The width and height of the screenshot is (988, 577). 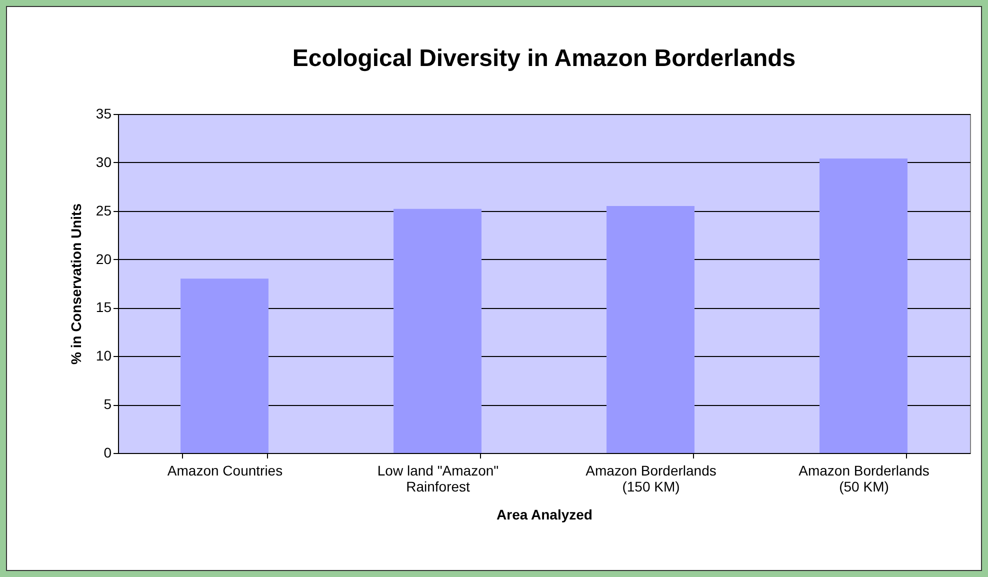 I want to click on y-tick-label: 25, so click(x=104, y=210).